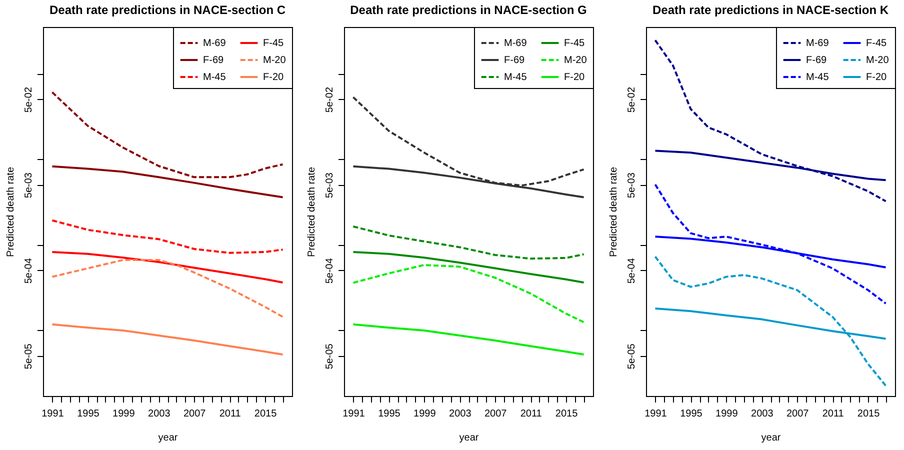  Describe the element at coordinates (167, 10) in the screenshot. I see `chart-title: Death rate predictions in NACE-section C` at that location.